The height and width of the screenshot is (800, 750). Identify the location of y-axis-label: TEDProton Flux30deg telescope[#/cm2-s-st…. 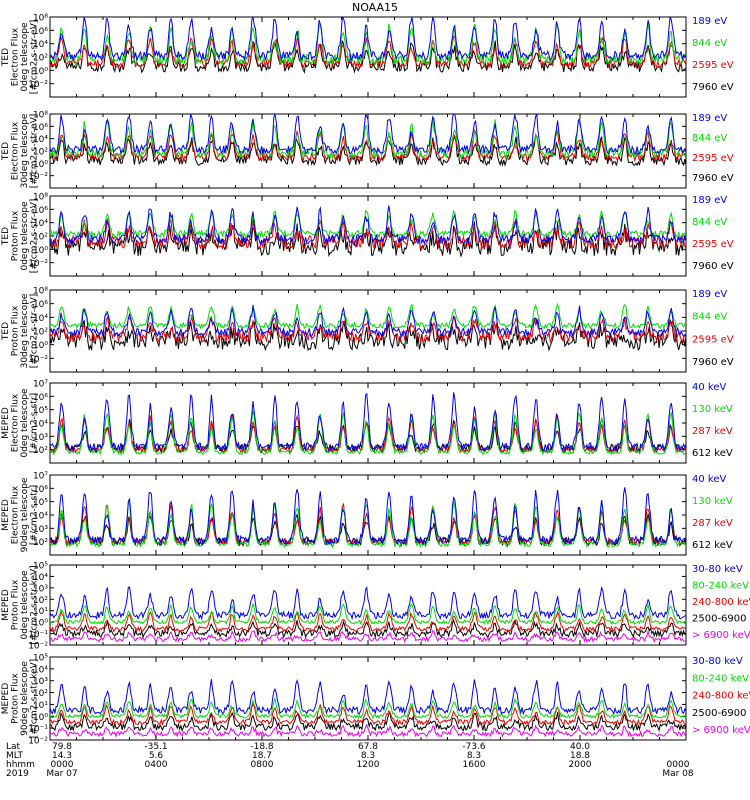
(20, 330).